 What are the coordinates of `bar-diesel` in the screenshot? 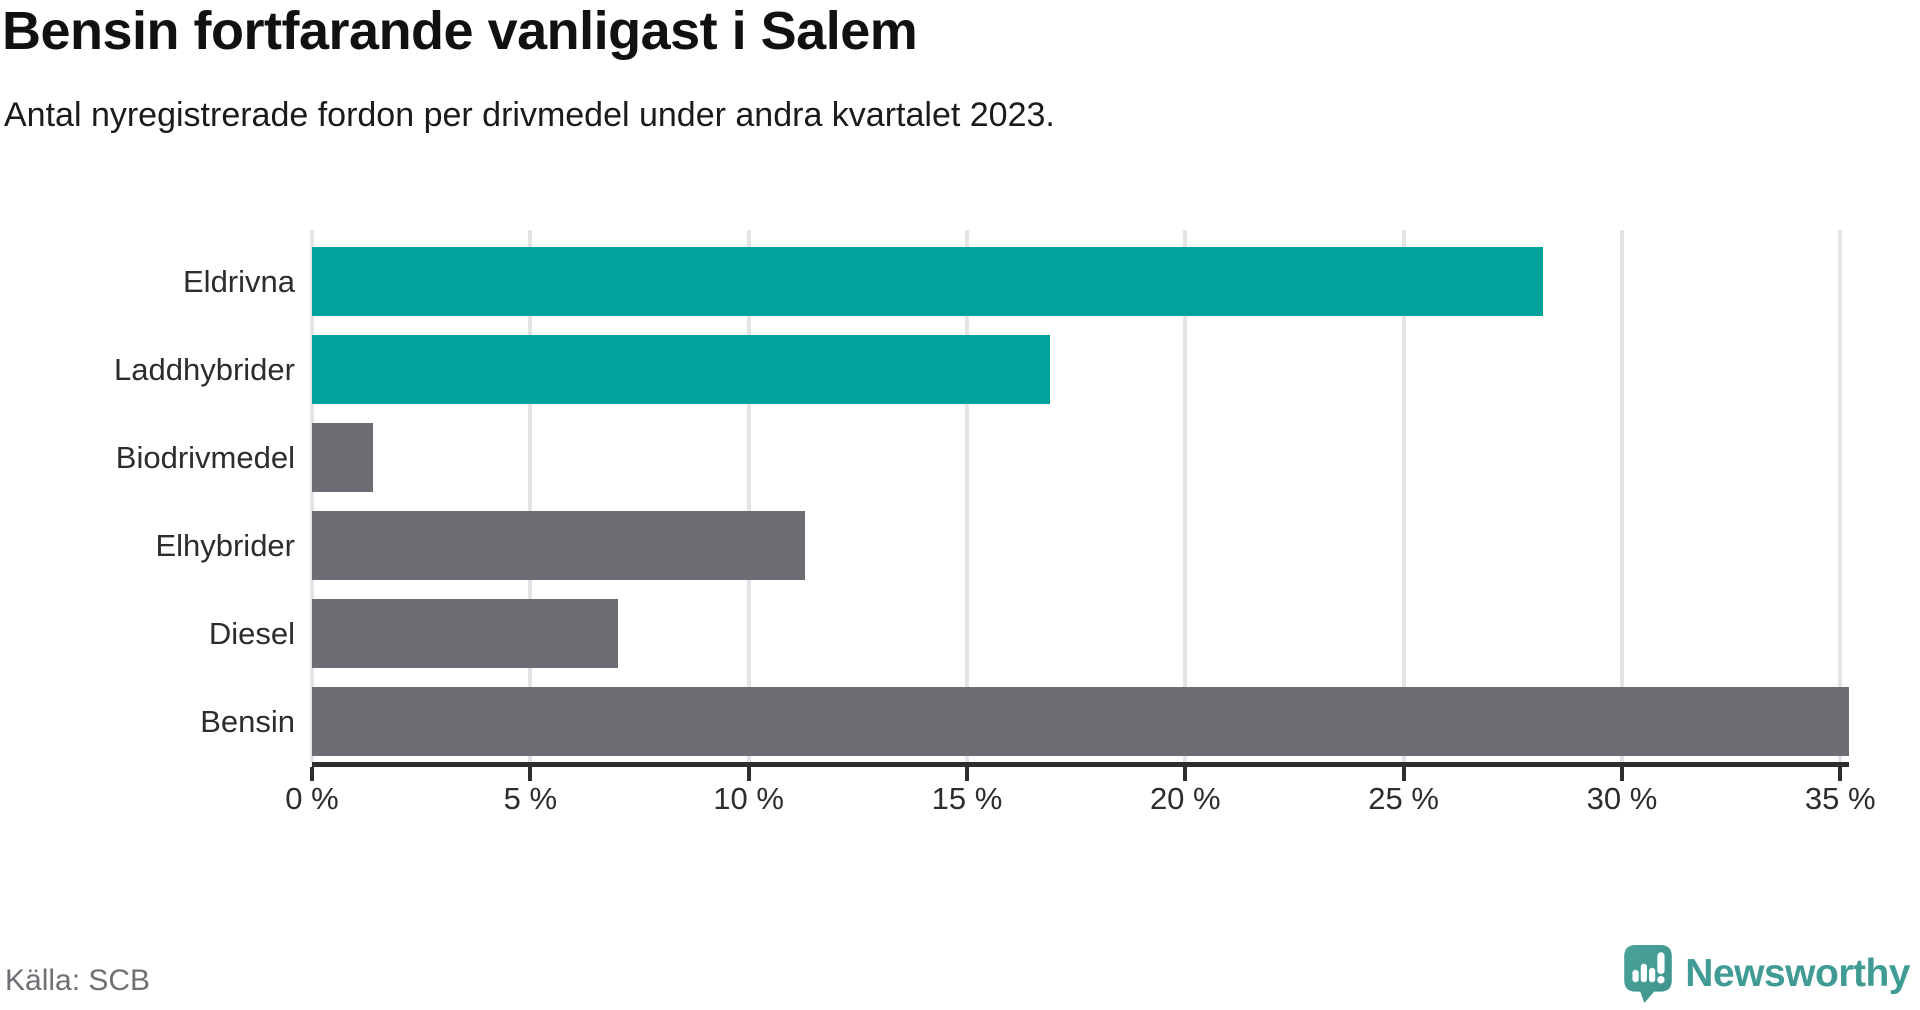 It's located at (465, 633).